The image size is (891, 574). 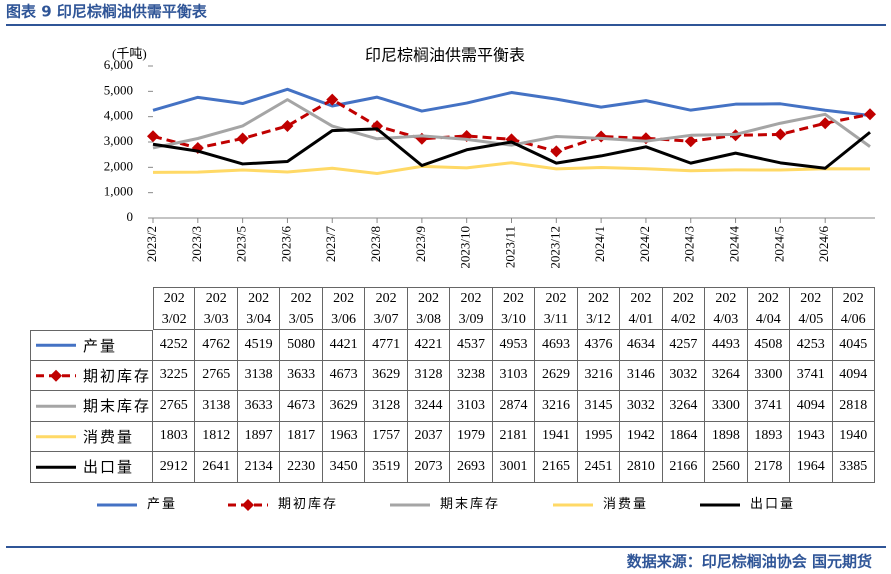 I want to click on column-header: 2024/02, so click(x=684, y=308).